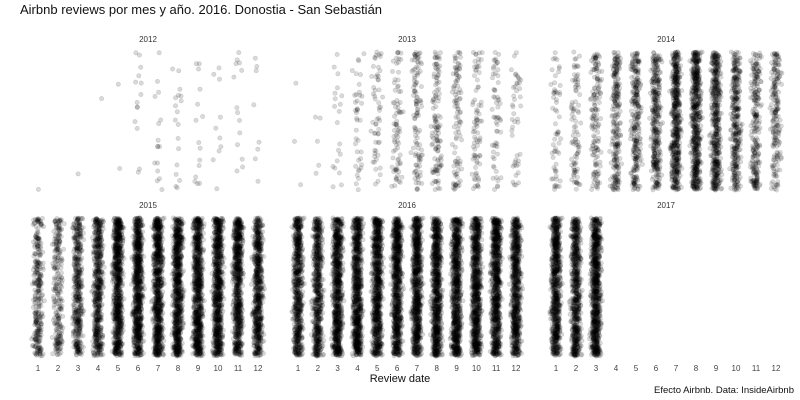  What do you see at coordinates (407, 39) in the screenshot?
I see `panel-title: 2013` at bounding box center [407, 39].